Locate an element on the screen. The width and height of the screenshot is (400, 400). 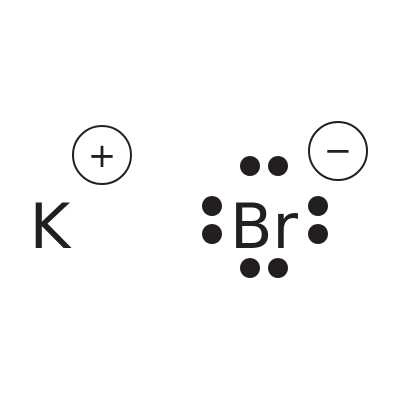
cation-charge-circle is located at coordinates (102, 155).